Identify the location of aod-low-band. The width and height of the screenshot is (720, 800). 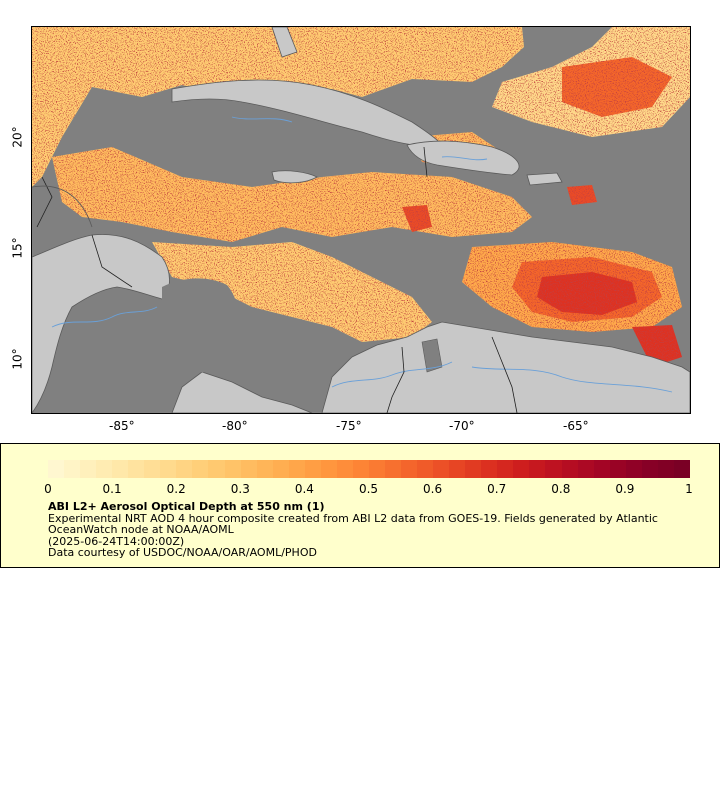
(278, 107).